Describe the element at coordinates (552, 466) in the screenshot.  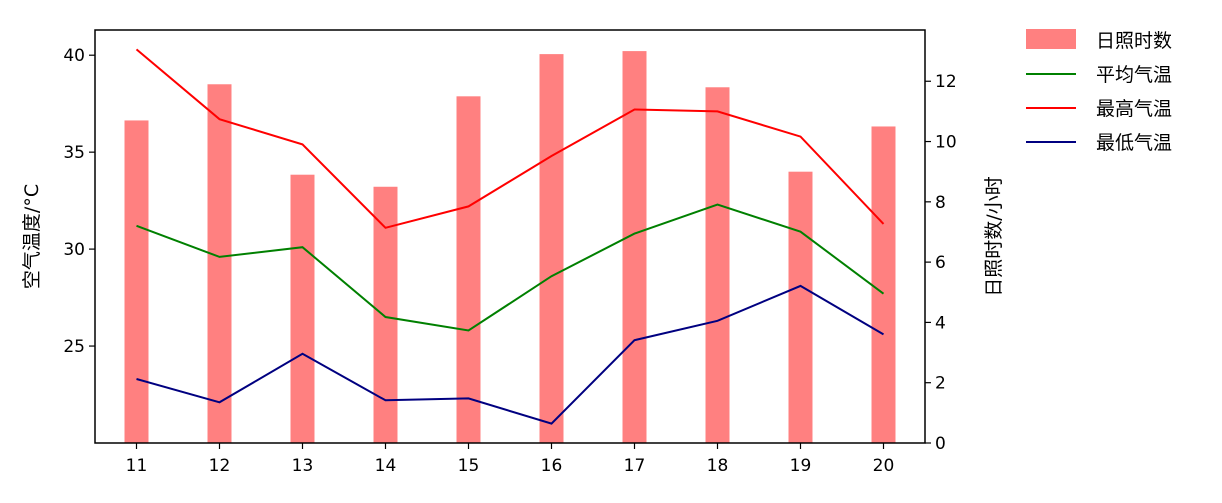
I see `x-tick-label: 16` at that location.